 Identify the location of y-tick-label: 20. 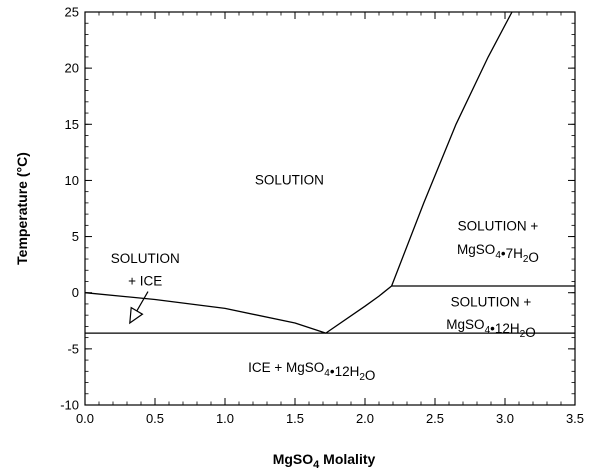
(72, 68).